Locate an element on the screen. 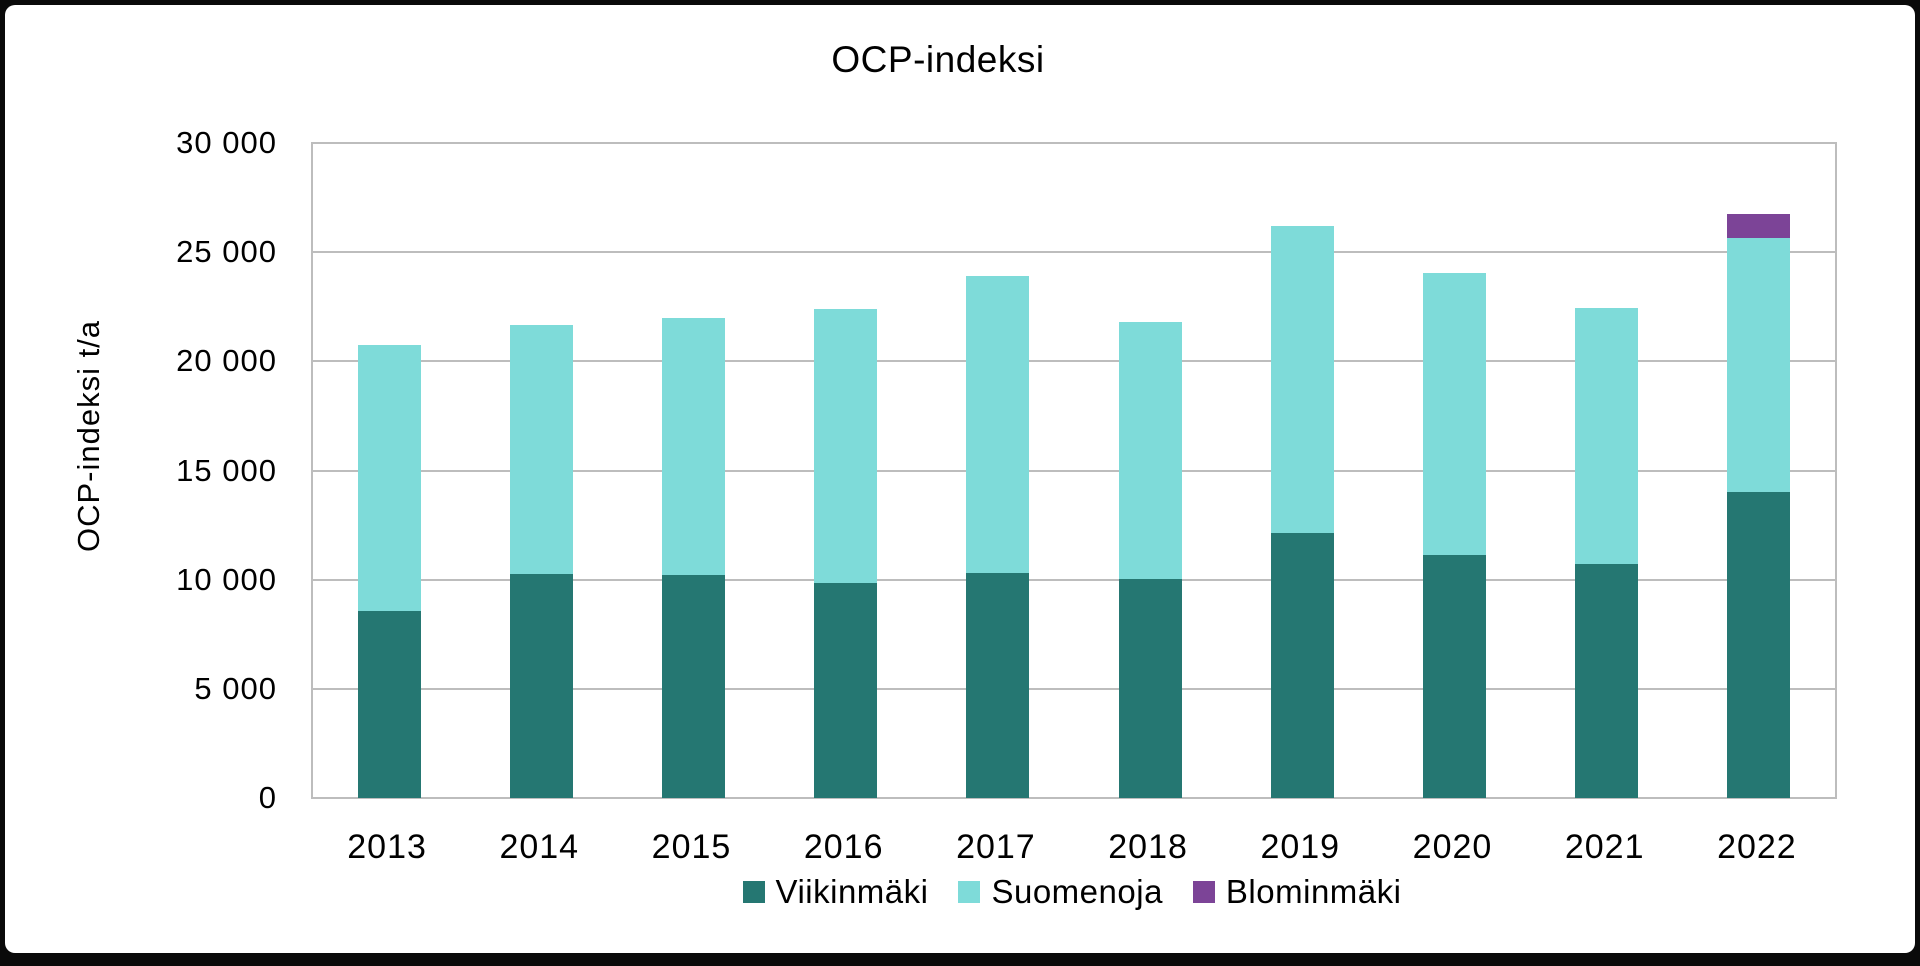  y-tick-label: 20 000 is located at coordinates (226, 361).